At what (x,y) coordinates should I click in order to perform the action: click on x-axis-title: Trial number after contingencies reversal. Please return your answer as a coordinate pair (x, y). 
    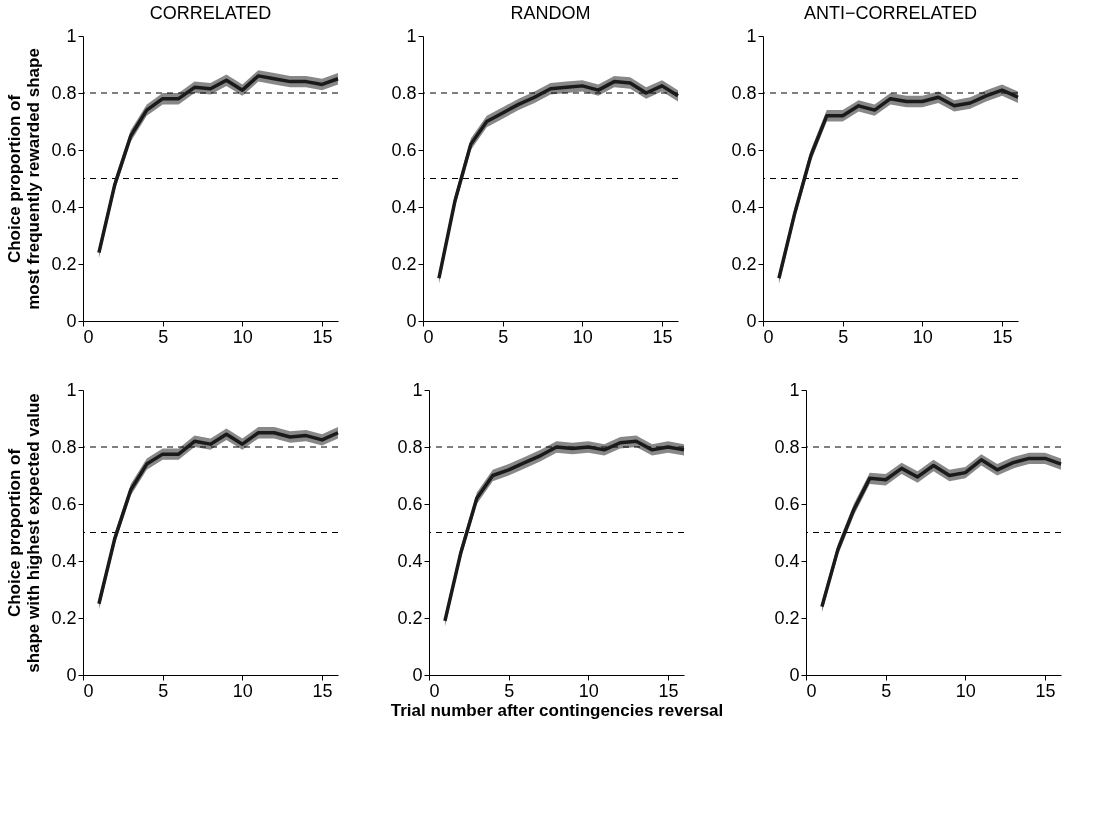
    Looking at the image, I should click on (557, 710).